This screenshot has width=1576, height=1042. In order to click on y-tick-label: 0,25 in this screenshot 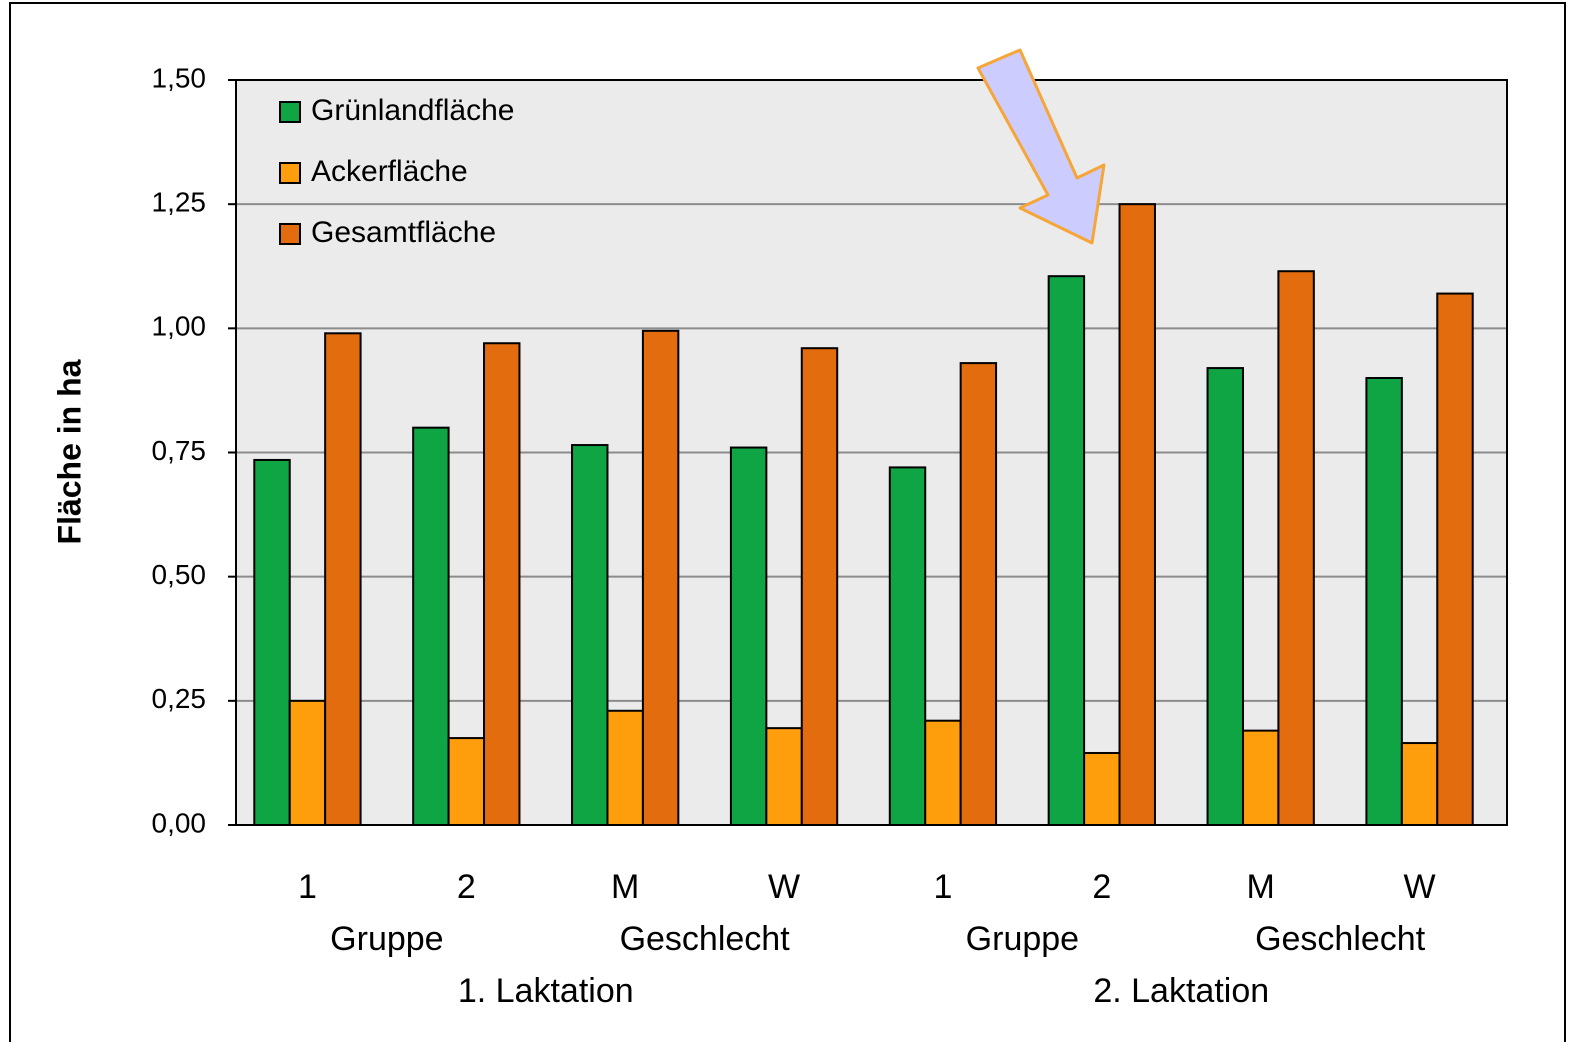, I will do `click(179, 698)`.